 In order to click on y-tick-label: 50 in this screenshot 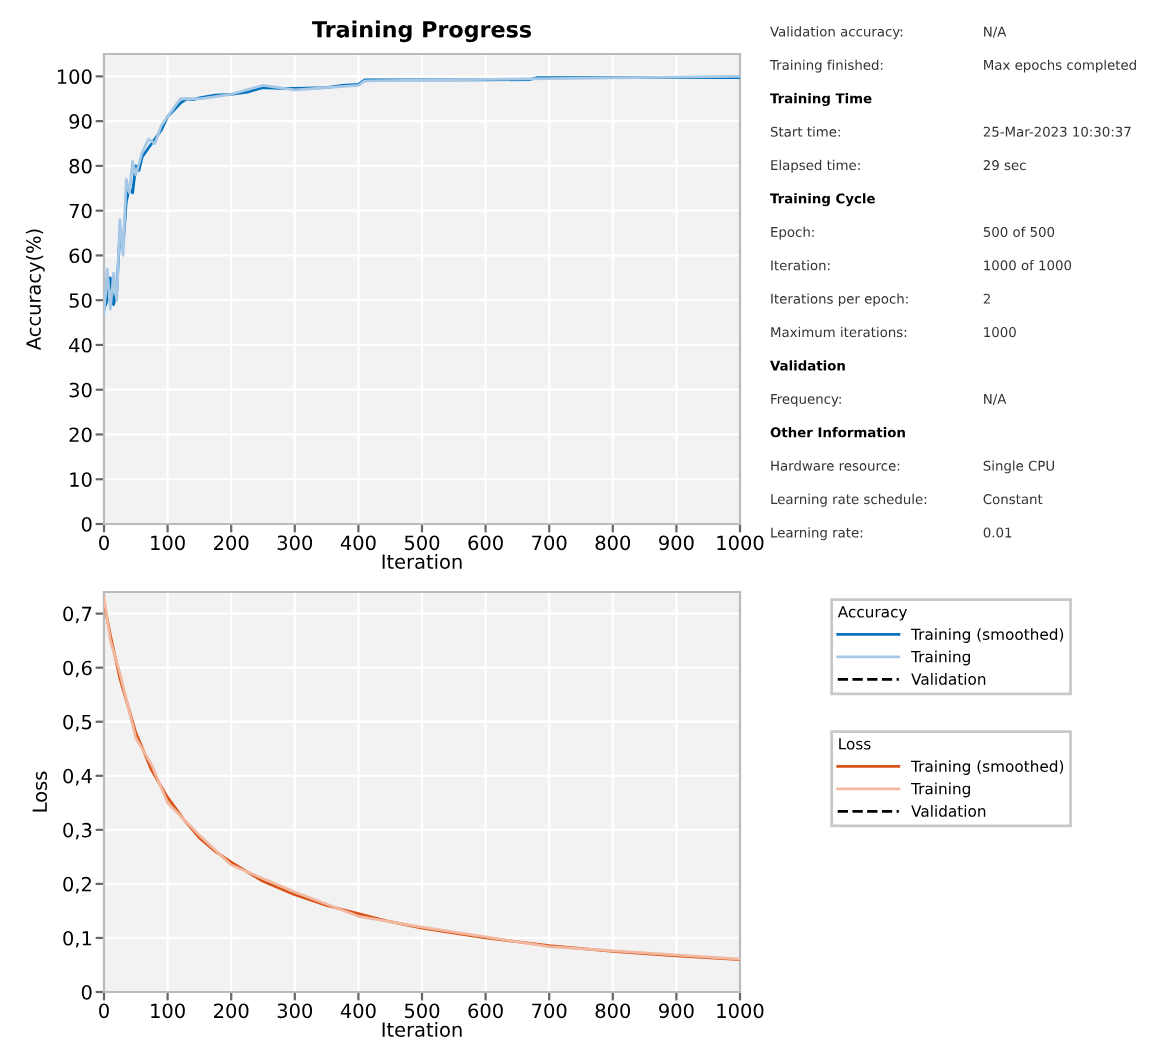, I will do `click(80, 300)`.